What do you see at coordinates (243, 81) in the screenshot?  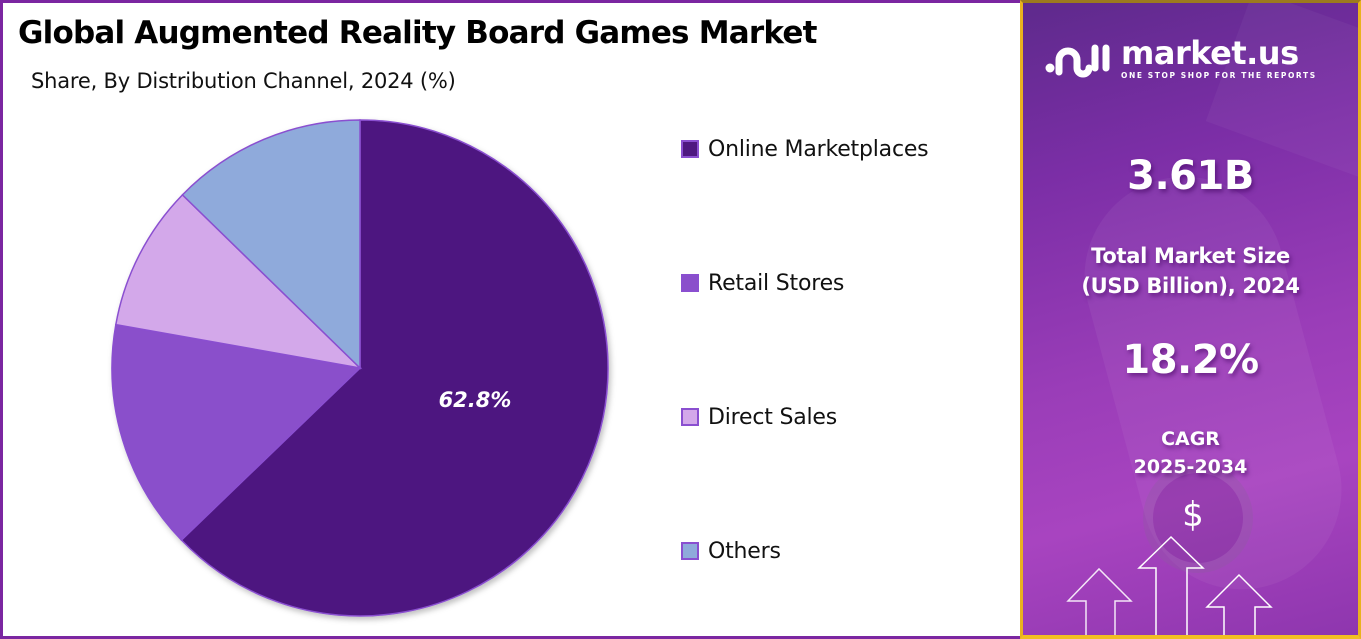 I see `chart-subtitle: Share, By Distribution Channel, 2024 (%)` at bounding box center [243, 81].